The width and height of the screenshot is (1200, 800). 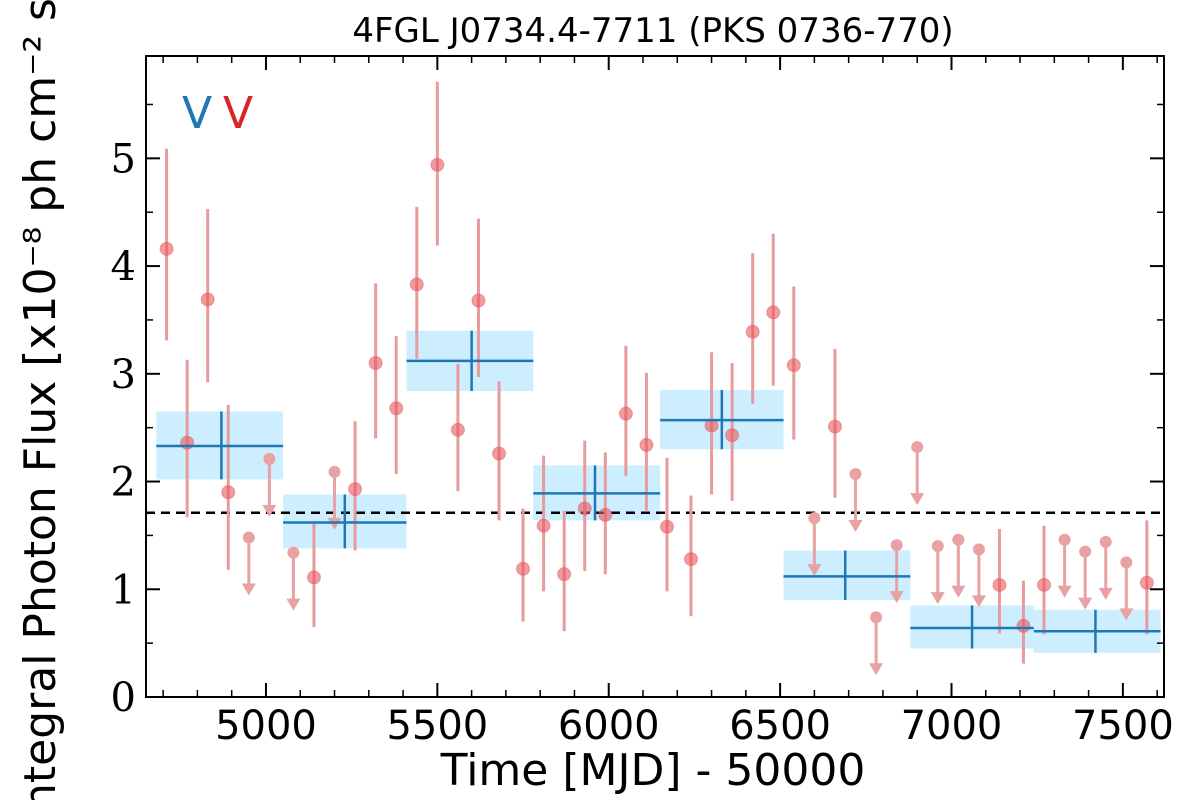 What do you see at coordinates (123, 267) in the screenshot?
I see `y-tick-label: 4` at bounding box center [123, 267].